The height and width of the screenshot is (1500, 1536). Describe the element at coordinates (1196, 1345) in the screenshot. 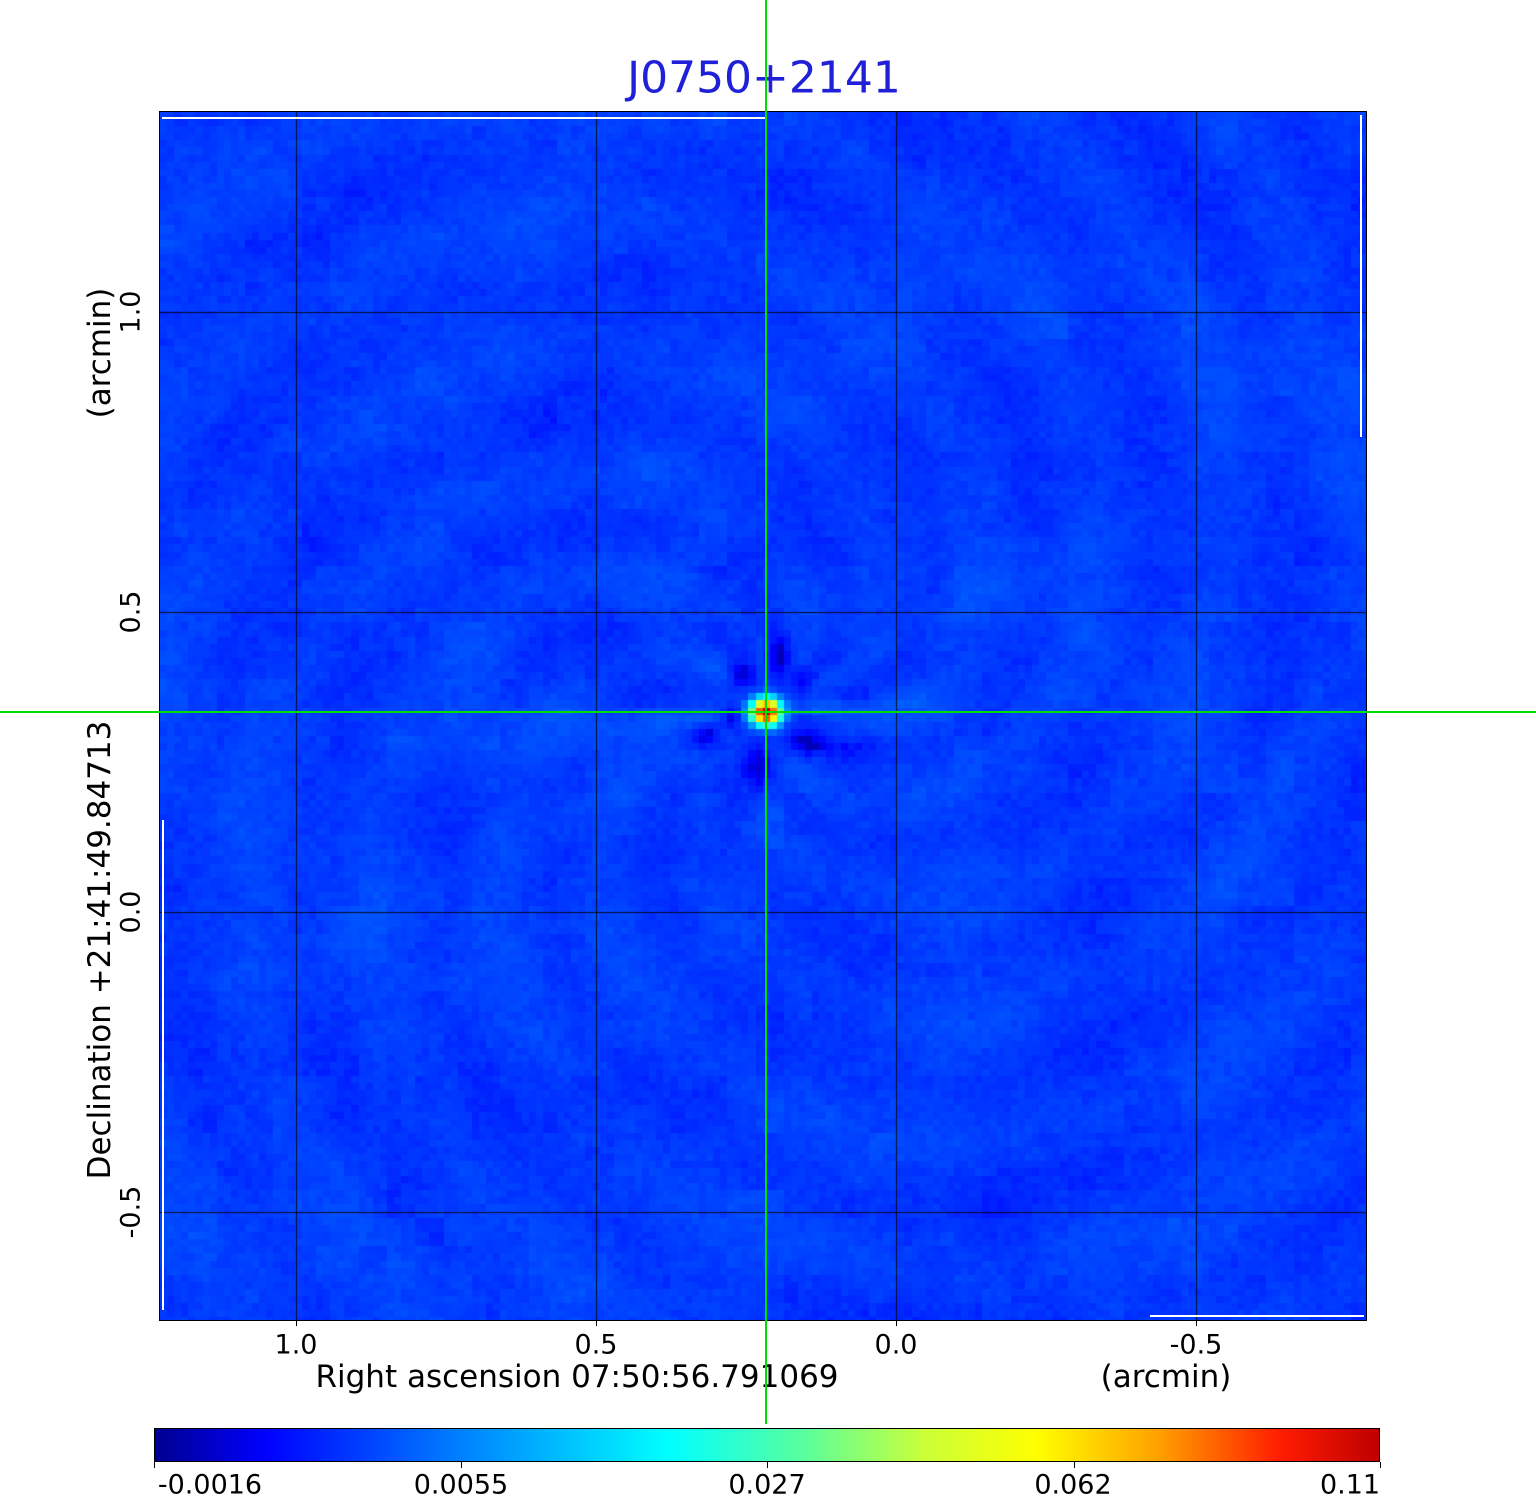

I see `x-tick-label: -0.5` at that location.